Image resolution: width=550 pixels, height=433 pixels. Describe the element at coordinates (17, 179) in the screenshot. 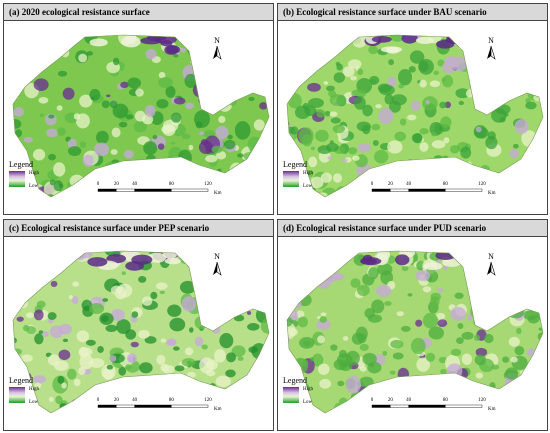

I see `legend-ramp` at that location.